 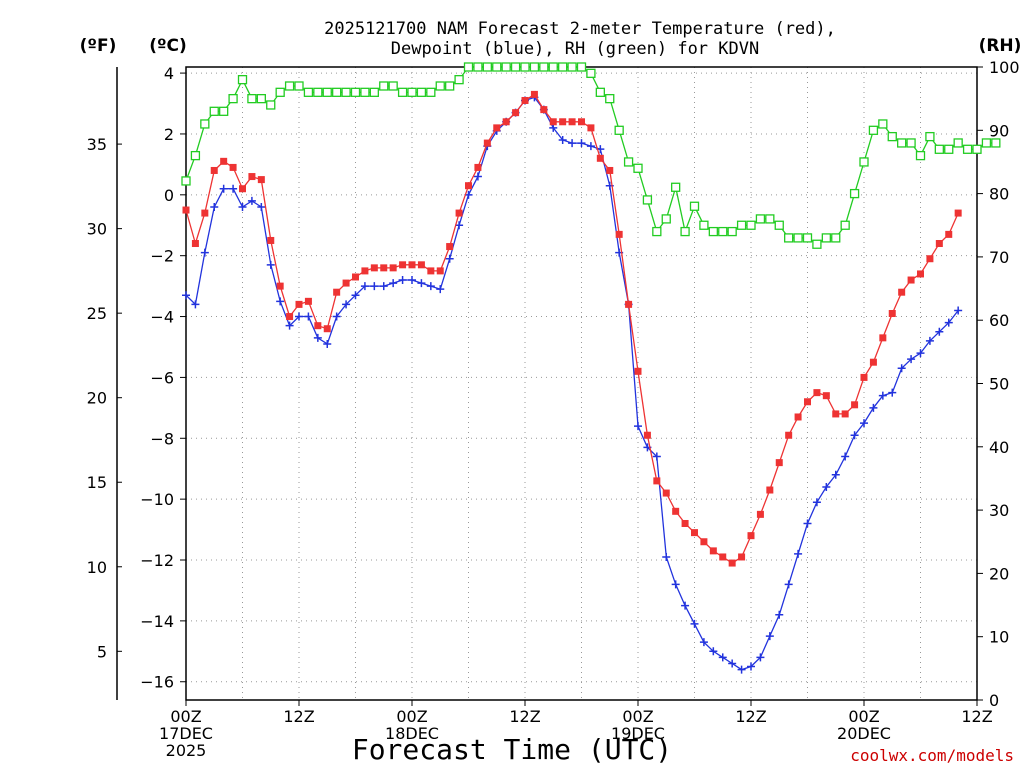 What do you see at coordinates (638, 733) in the screenshot?
I see `time-tick-label: 19DEC` at bounding box center [638, 733].